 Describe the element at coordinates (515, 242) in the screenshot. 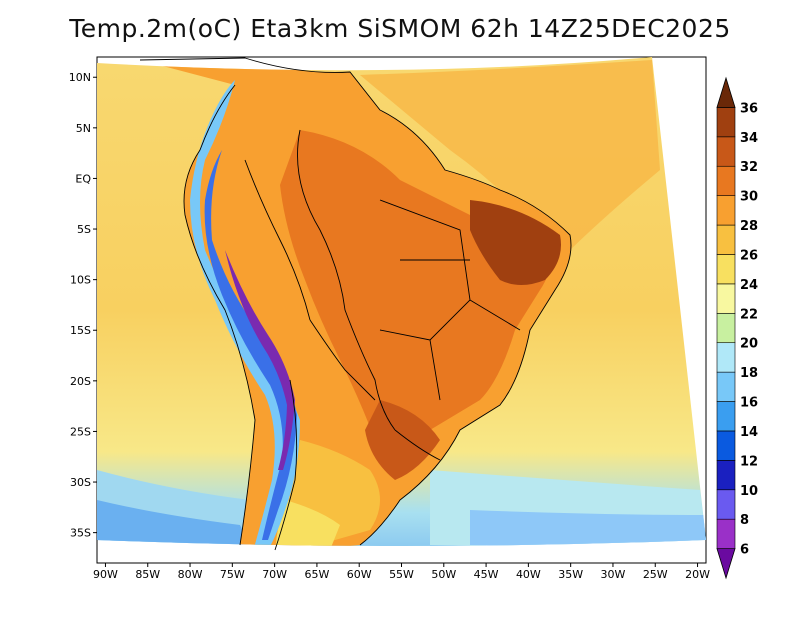

I see `hottest-northeast-region` at that location.